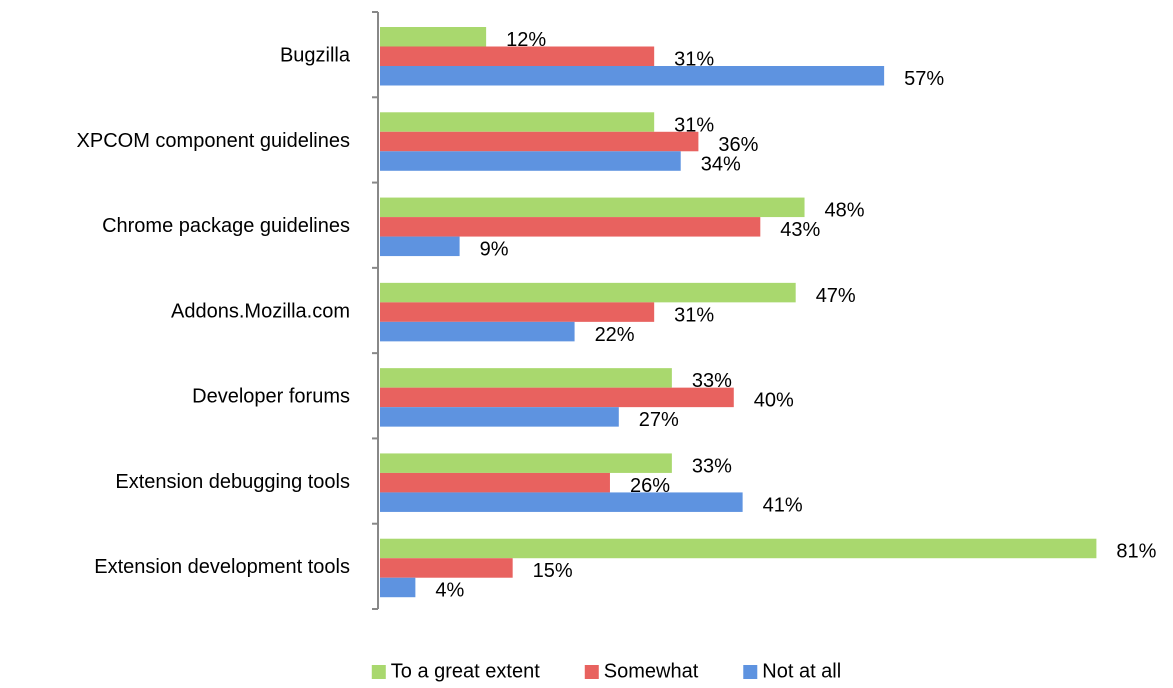 The image size is (1173, 688). Describe the element at coordinates (226, 226) in the screenshot. I see `category-label: Chrome package guidelines` at that location.